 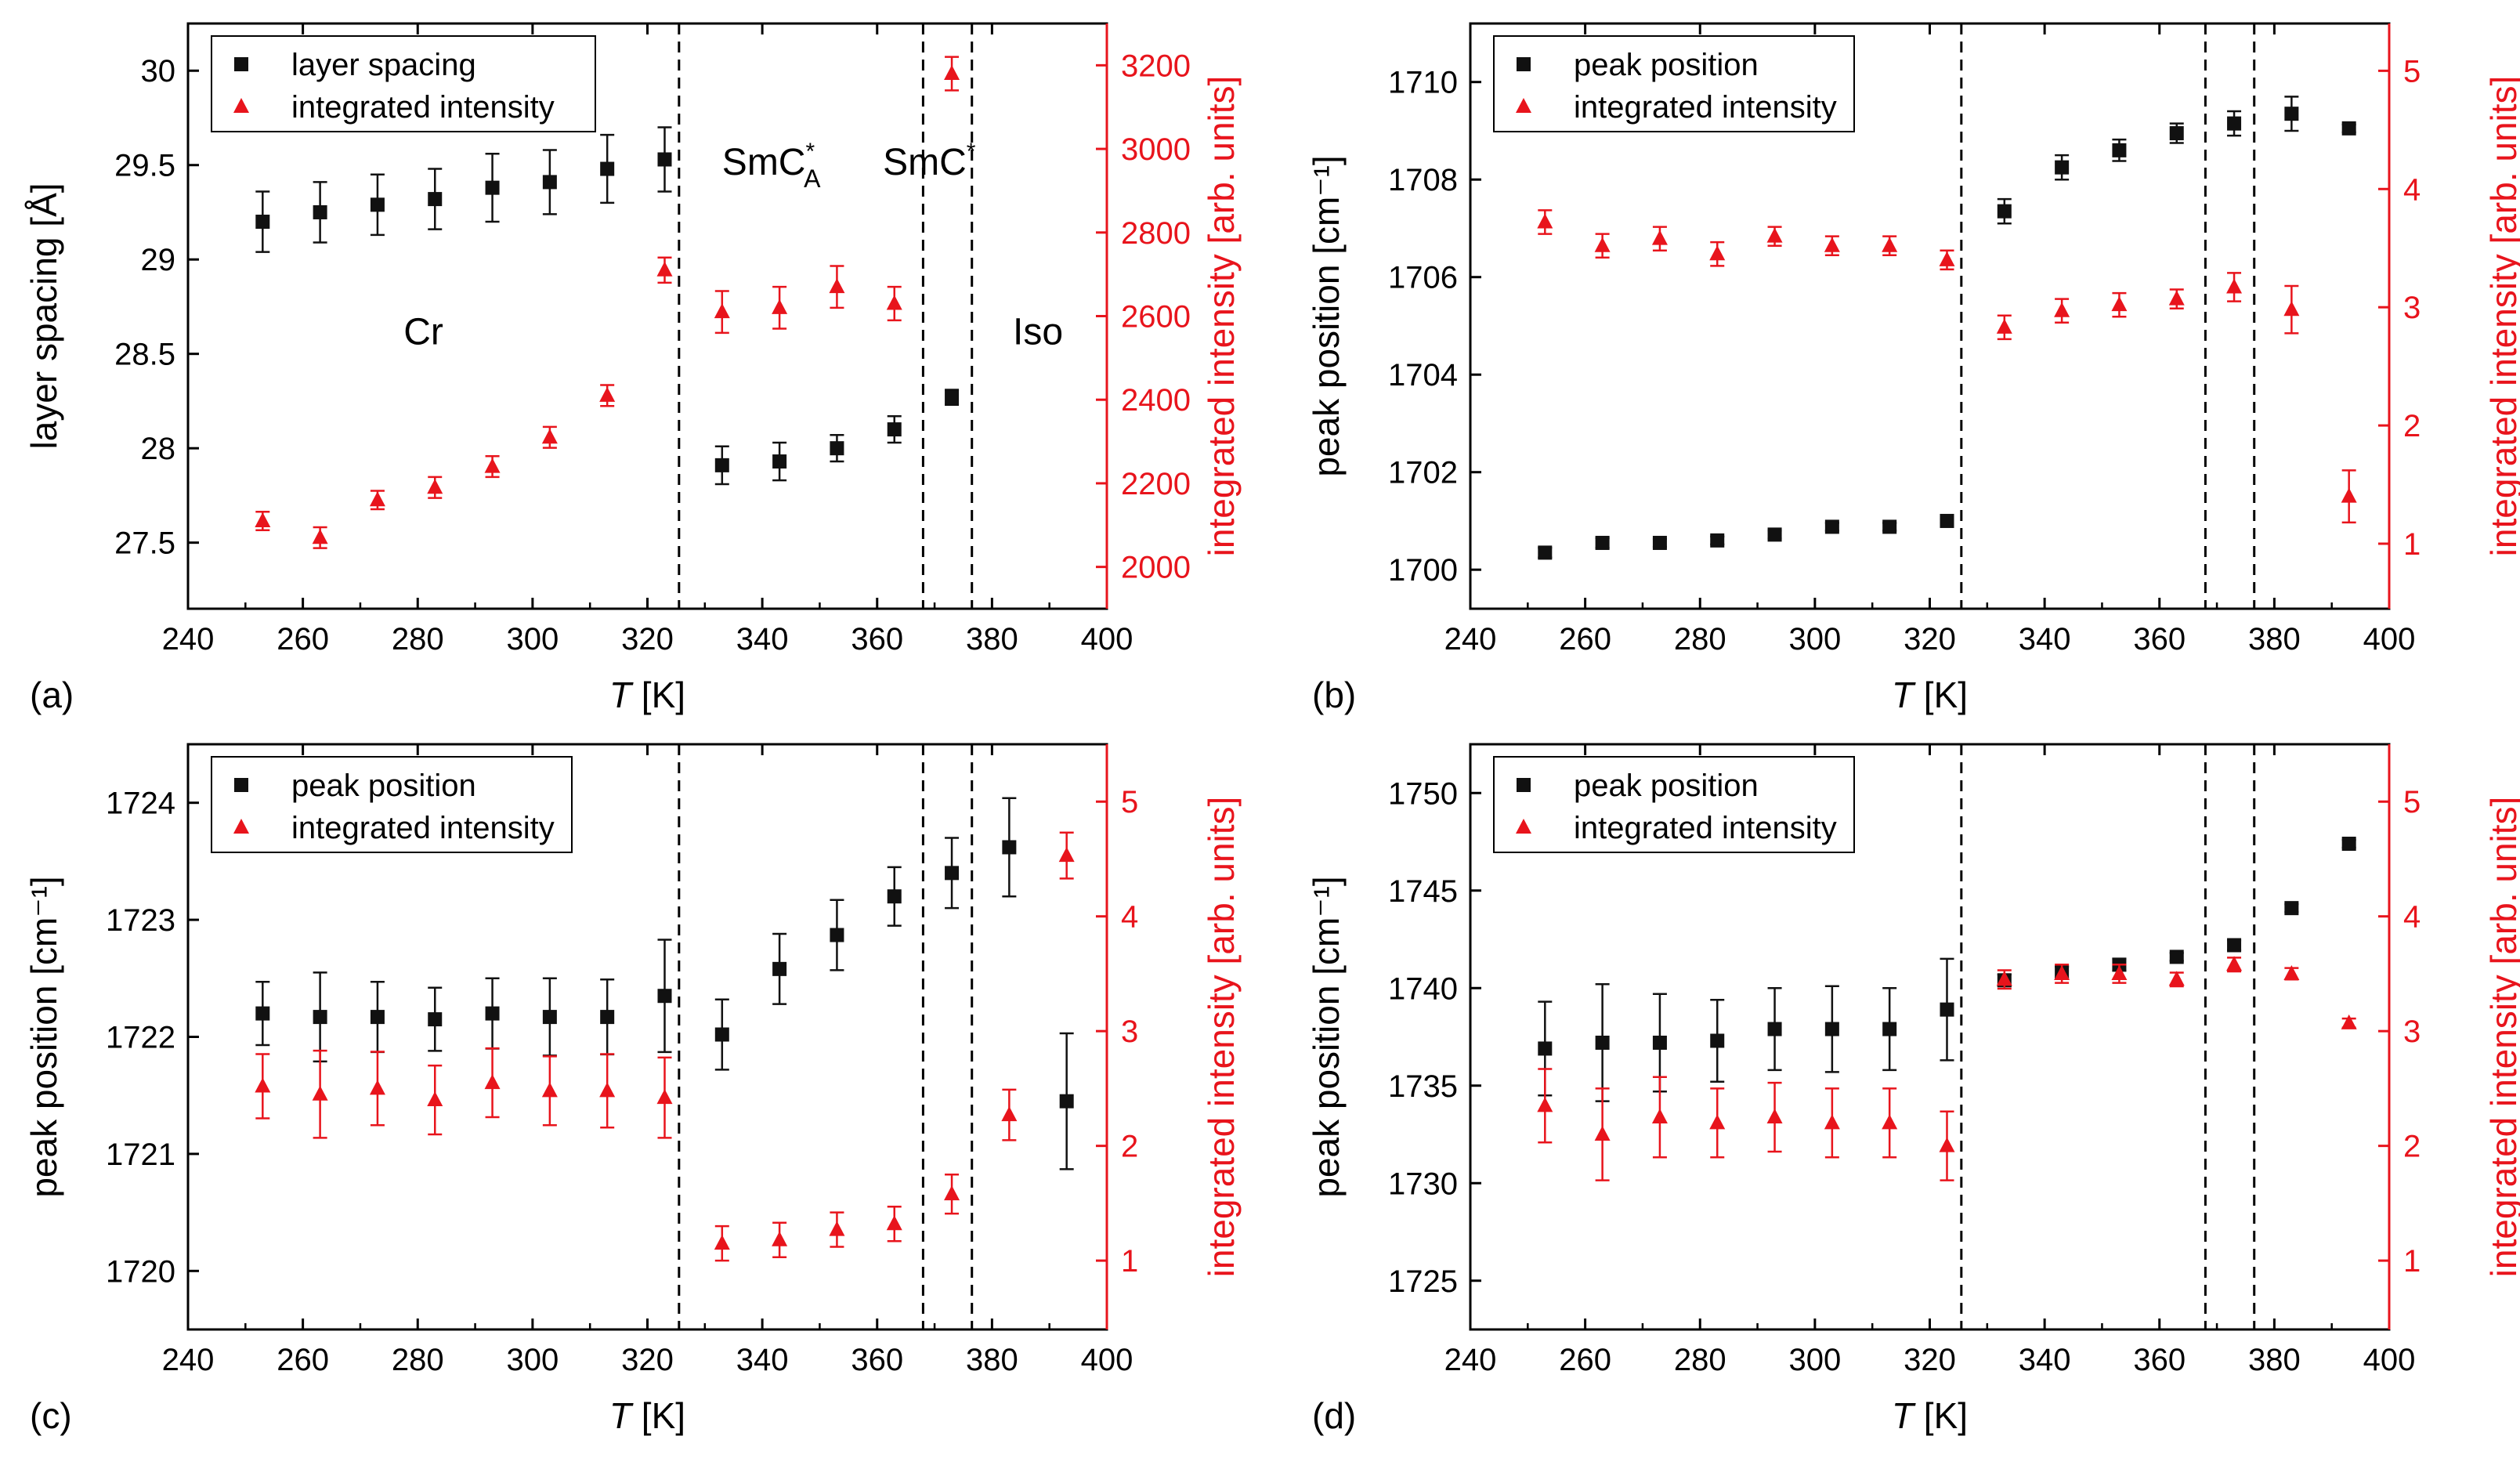 What do you see at coordinates (1423, 1086) in the screenshot?
I see `y-left-tick-label: 1735` at bounding box center [1423, 1086].